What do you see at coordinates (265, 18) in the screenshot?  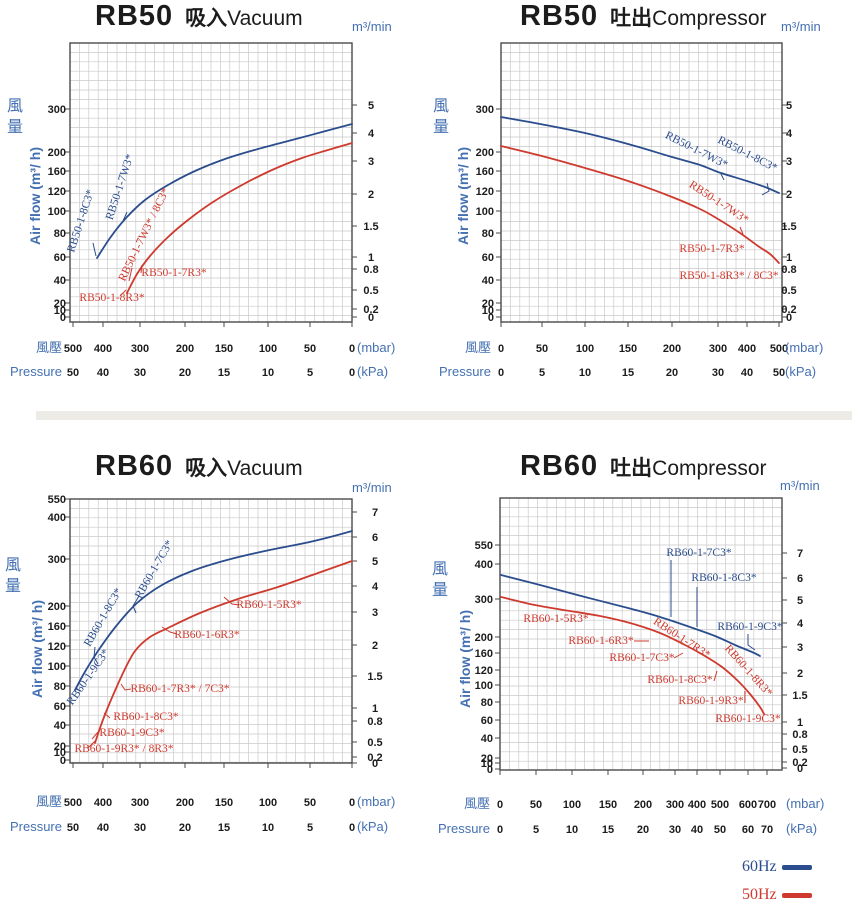 I see `title-en: Vacuum` at bounding box center [265, 18].